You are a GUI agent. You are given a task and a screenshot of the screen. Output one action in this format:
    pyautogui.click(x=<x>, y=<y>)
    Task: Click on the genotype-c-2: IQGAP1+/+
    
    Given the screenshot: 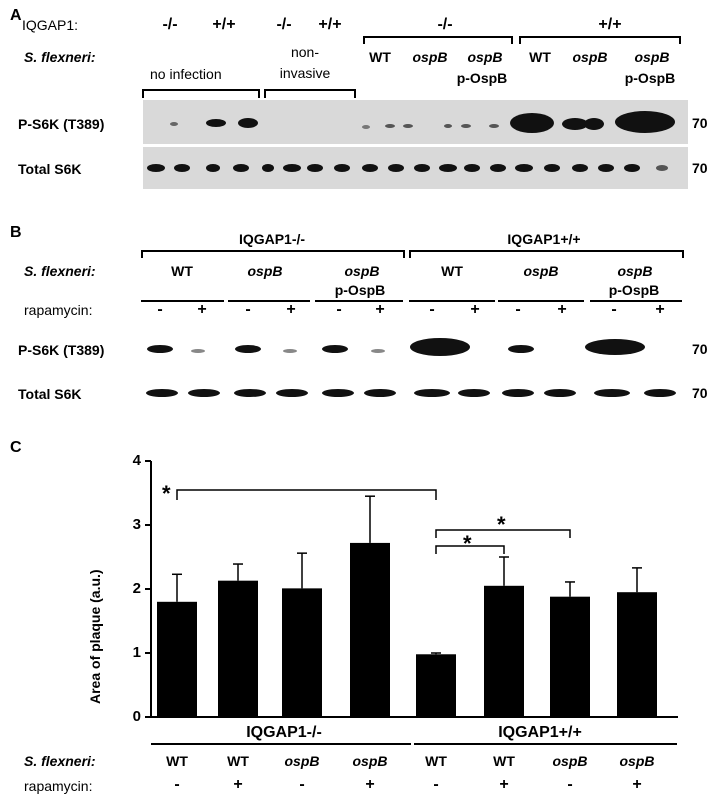 What is the action you would take?
    pyautogui.click(x=540, y=732)
    